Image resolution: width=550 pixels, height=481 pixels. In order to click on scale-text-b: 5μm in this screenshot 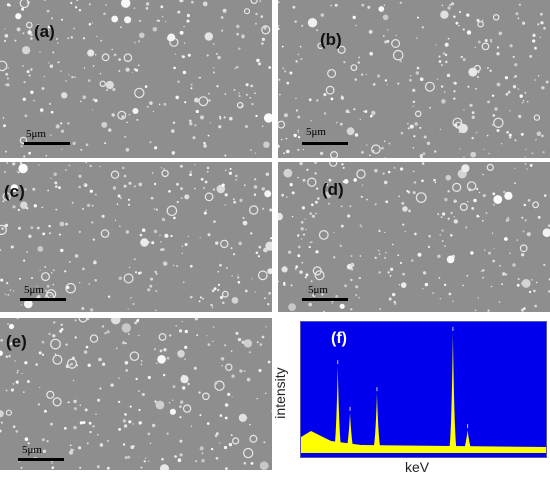, I will do `click(316, 132)`.